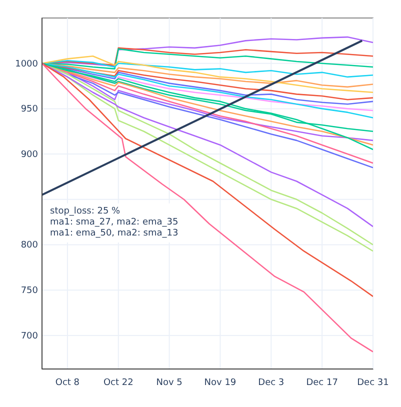  Describe the element at coordinates (26, 64) in the screenshot. I see `y-tick-label: 1000` at that location.